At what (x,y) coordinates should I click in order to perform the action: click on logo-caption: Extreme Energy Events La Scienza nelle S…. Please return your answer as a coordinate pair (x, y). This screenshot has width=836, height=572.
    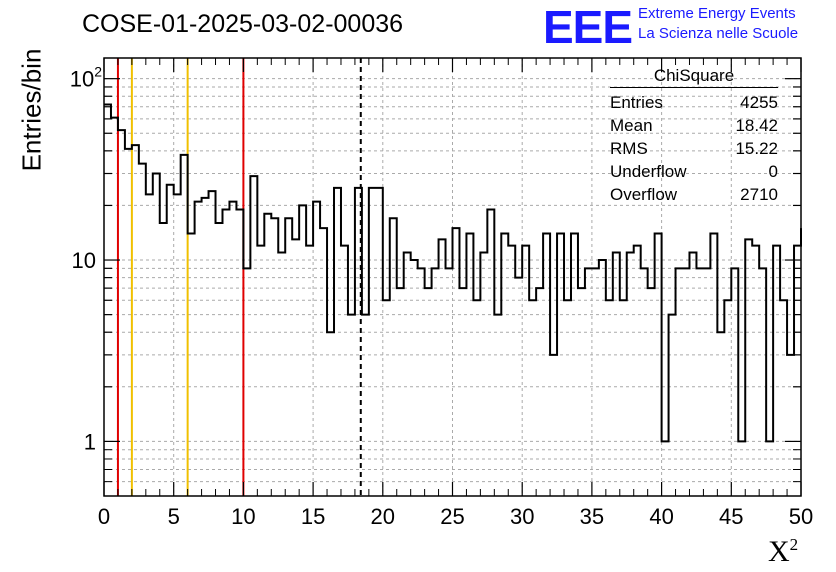
    Looking at the image, I should click on (718, 24).